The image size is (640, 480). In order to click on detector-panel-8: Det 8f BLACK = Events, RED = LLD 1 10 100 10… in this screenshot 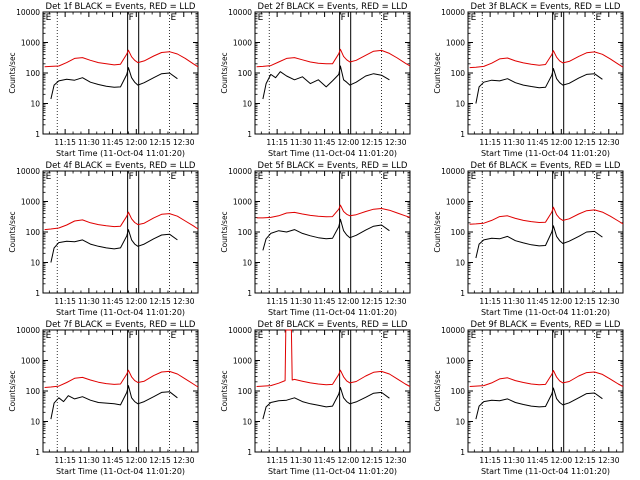, I will do `click(315, 398)`.